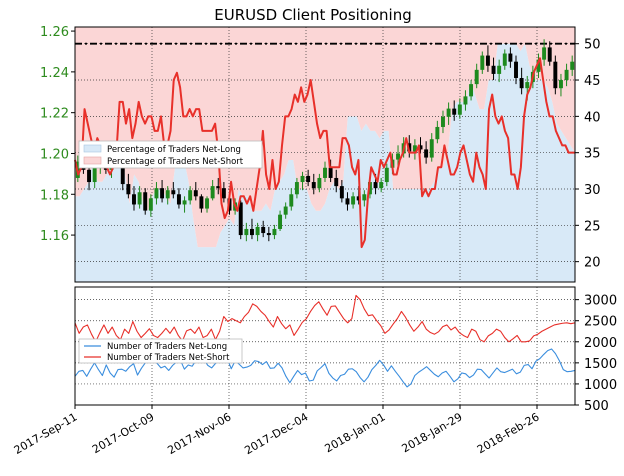 Image resolution: width=624 pixels, height=476 pixels. What do you see at coordinates (54, 154) in the screenshot?
I see `left-tick-label: 1.20` at bounding box center [54, 154].